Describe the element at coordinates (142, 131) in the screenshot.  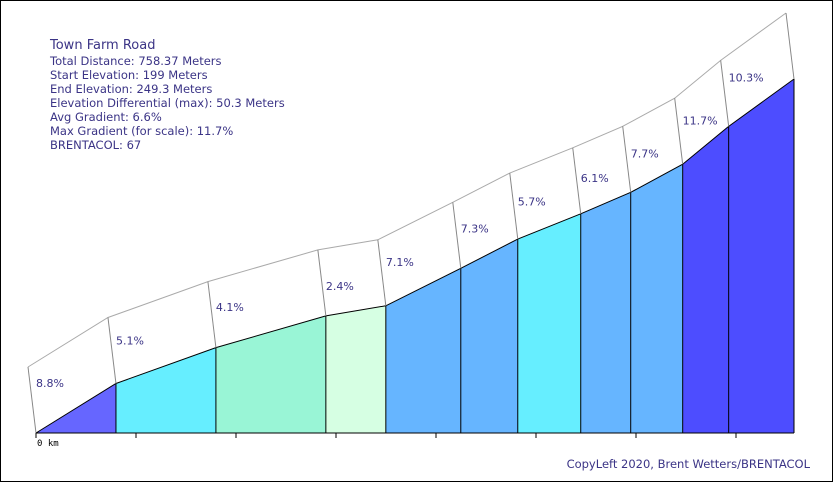
I see `max-gradient: Max Gradient (for scale): 11.7%` at that location.